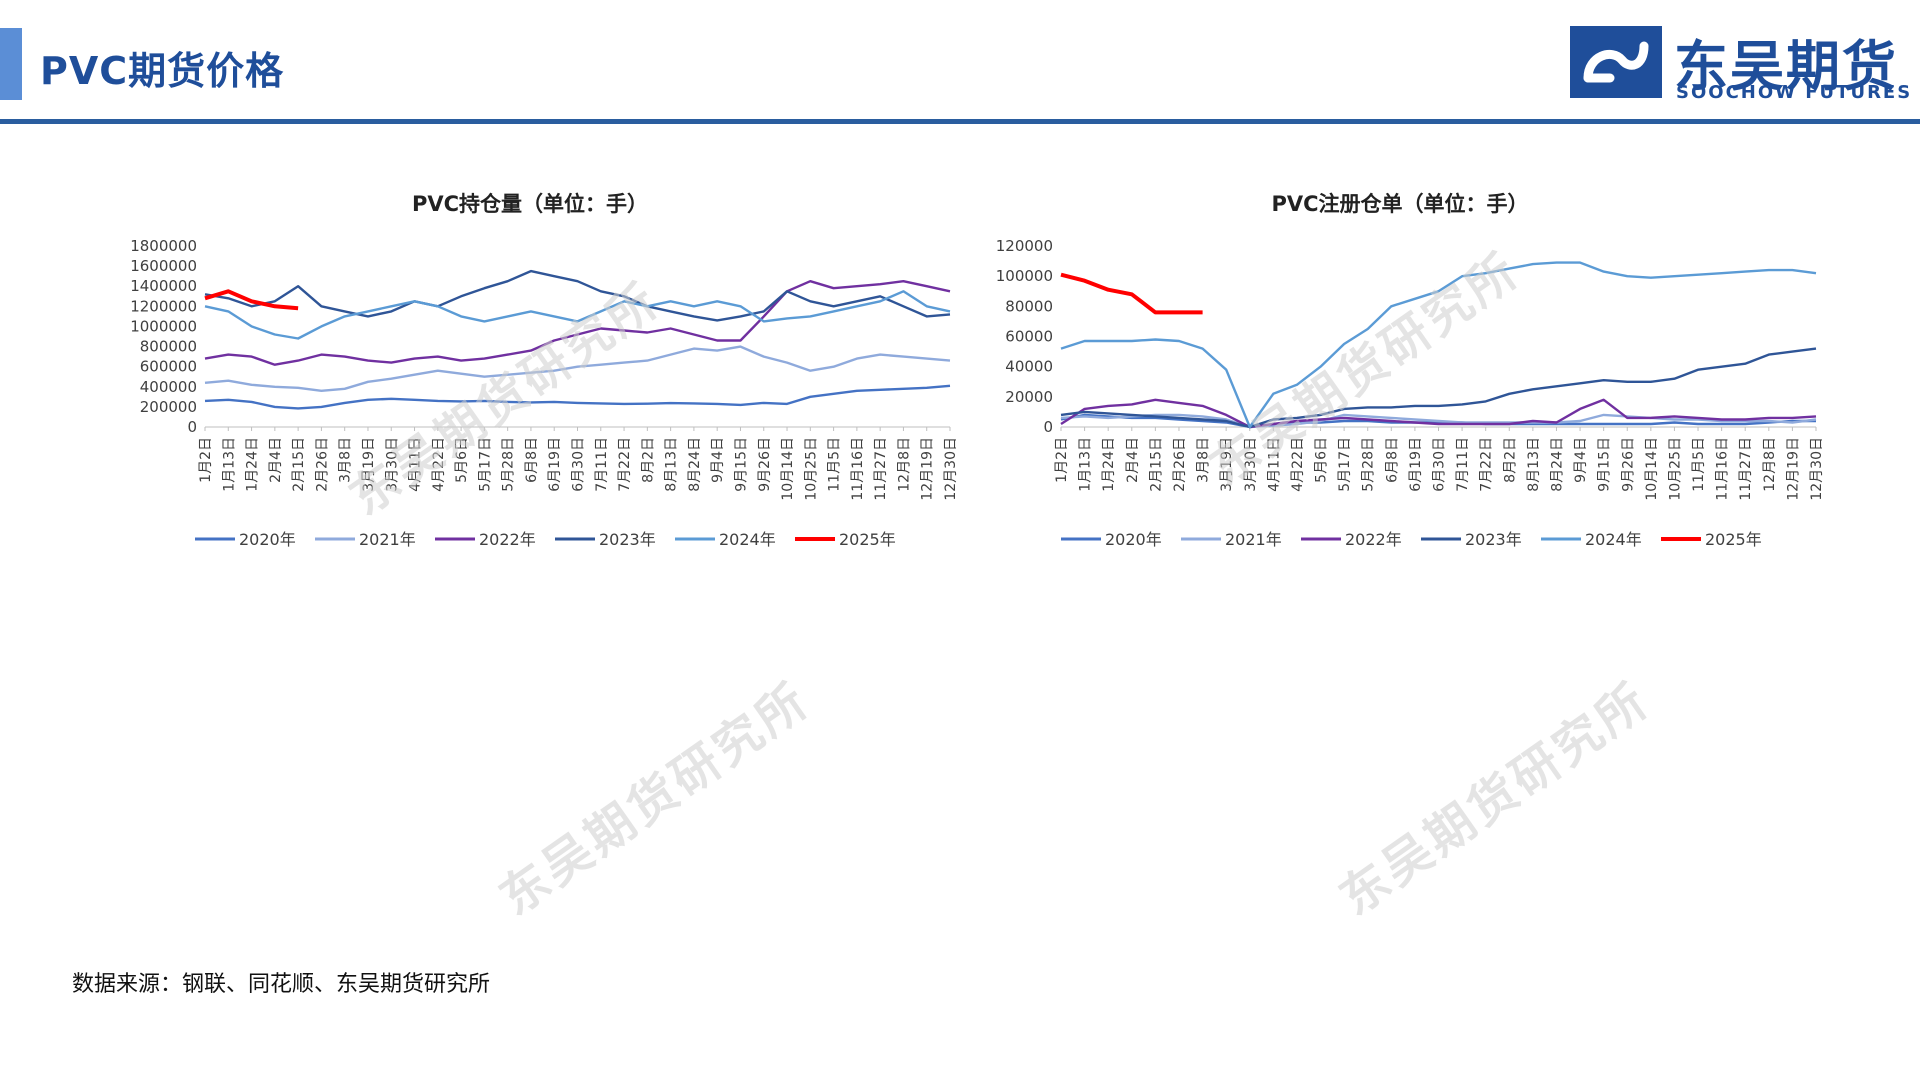 The image size is (1920, 1080). I want to click on logo-mark-icon, so click(1616, 62).